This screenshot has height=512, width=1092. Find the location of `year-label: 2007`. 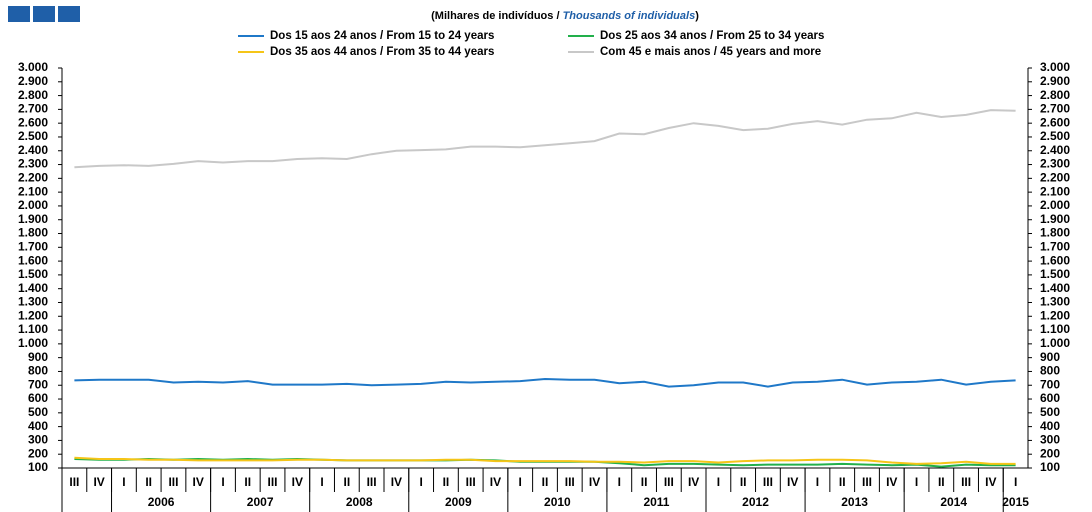

year-label: 2007 is located at coordinates (260, 502).